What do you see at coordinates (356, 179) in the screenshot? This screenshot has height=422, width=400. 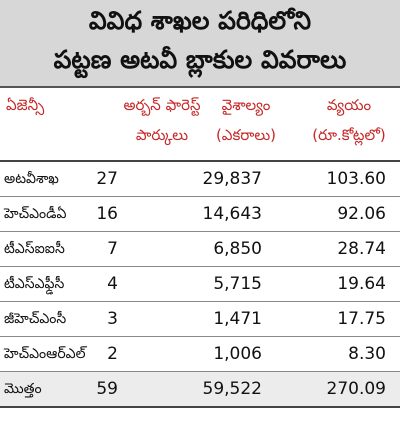 I see `cost-crores: 103.60` at bounding box center [356, 179].